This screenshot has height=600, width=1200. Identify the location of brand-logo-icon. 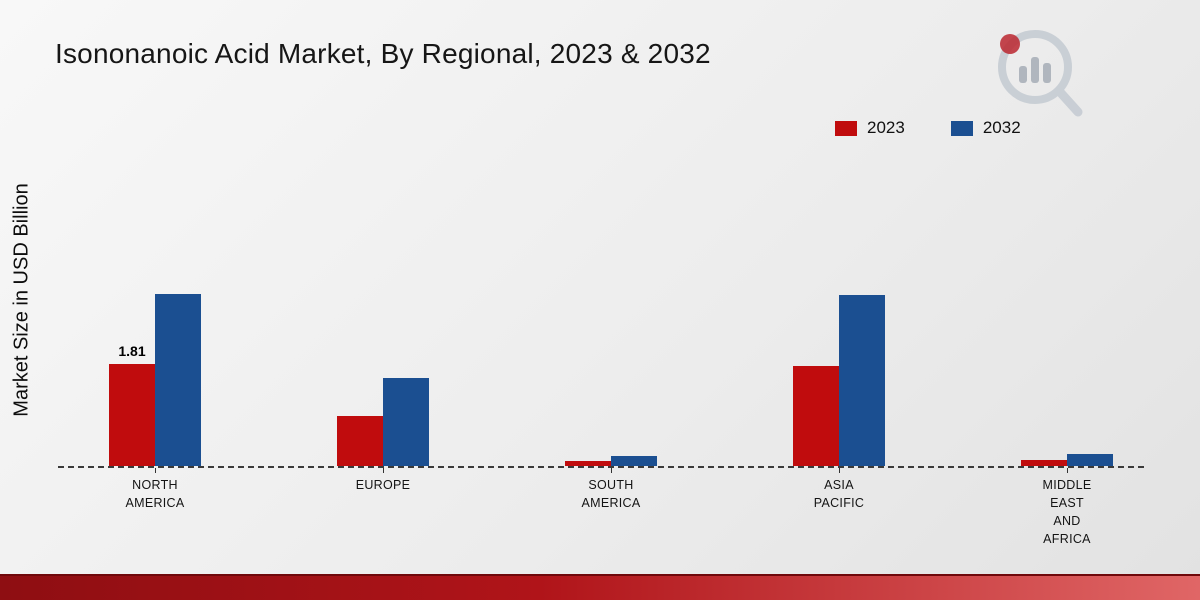
(1040, 73).